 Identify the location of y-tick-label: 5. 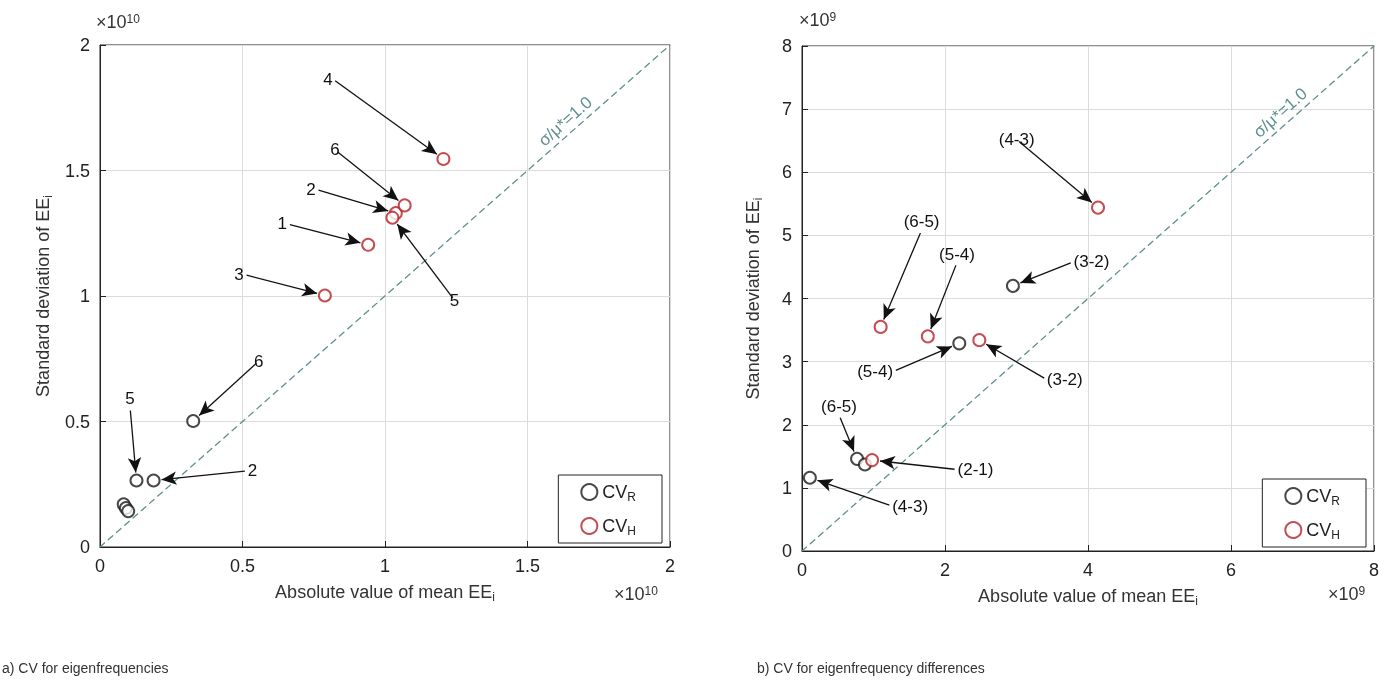
(786, 235).